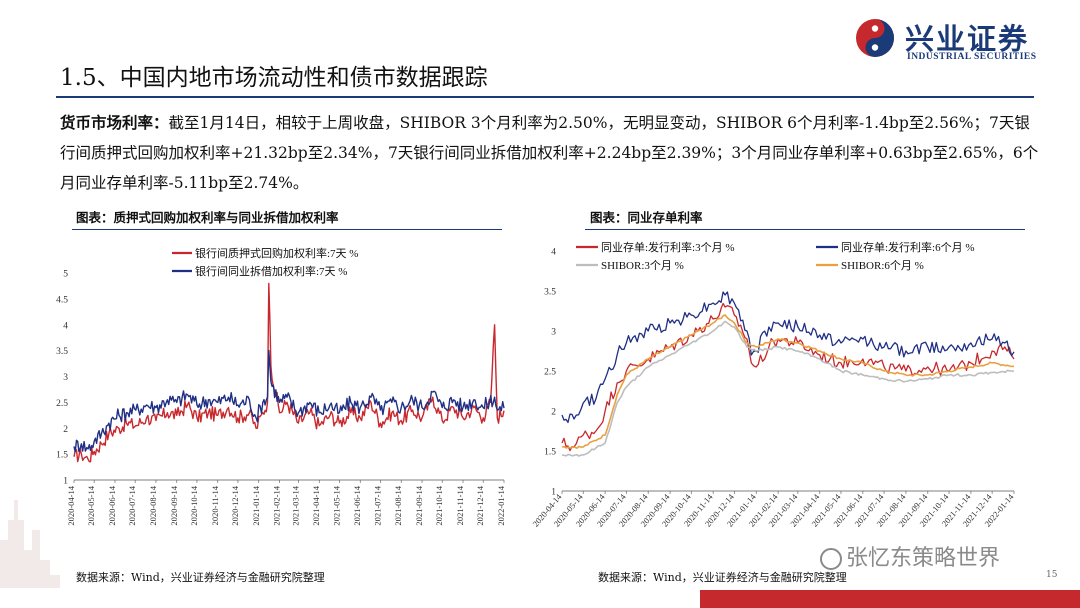 This screenshot has width=1080, height=608. What do you see at coordinates (1052, 575) in the screenshot?
I see `page-number: 15` at bounding box center [1052, 575].